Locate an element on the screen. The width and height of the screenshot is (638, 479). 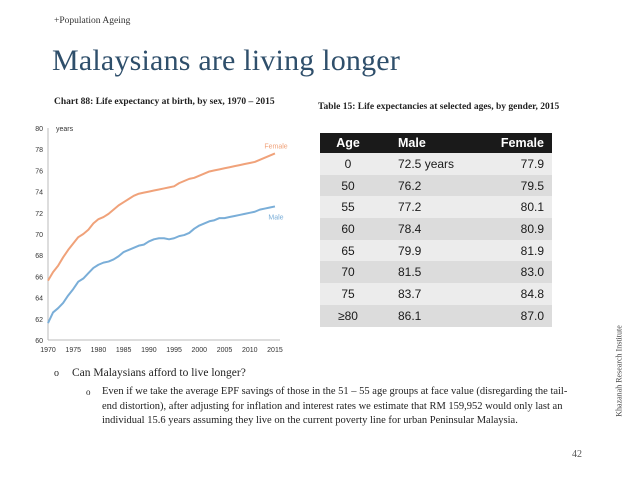
y-tick-label: 66 is located at coordinates (39, 277).